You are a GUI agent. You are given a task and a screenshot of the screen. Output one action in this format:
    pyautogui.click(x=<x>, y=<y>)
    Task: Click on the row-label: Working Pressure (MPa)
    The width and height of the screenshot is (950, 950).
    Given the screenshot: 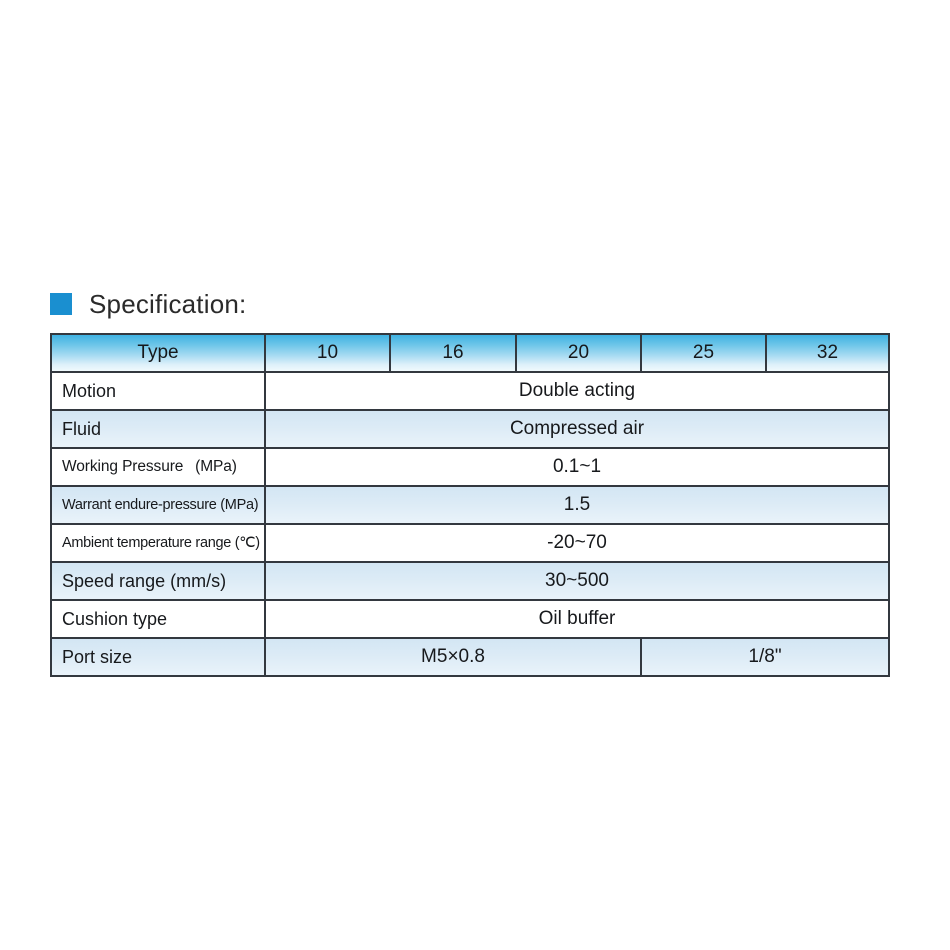 What is the action you would take?
    pyautogui.click(x=158, y=467)
    